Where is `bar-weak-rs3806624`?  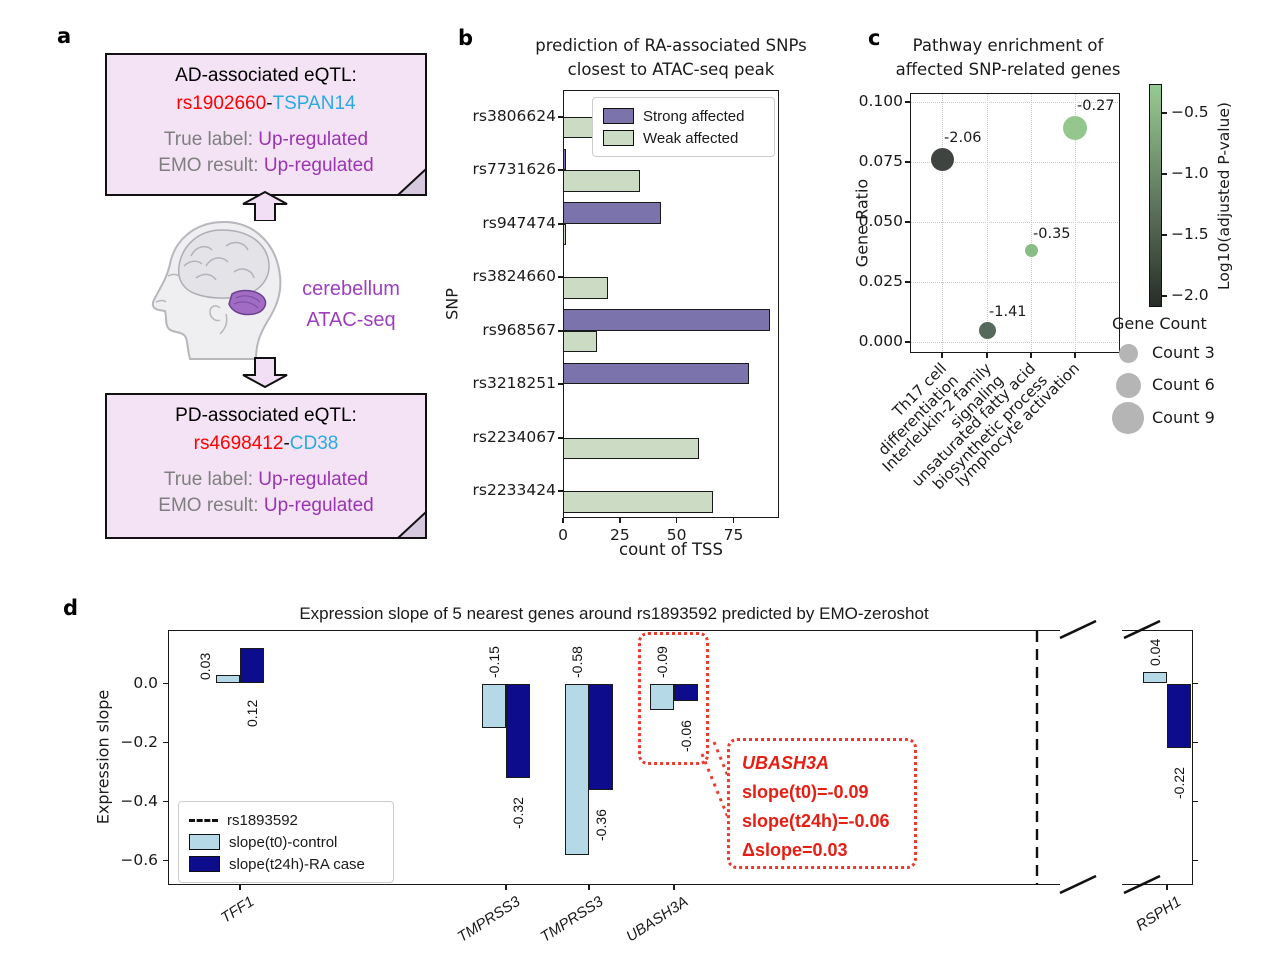
bar-weak-rs3806624 is located at coordinates (578, 127).